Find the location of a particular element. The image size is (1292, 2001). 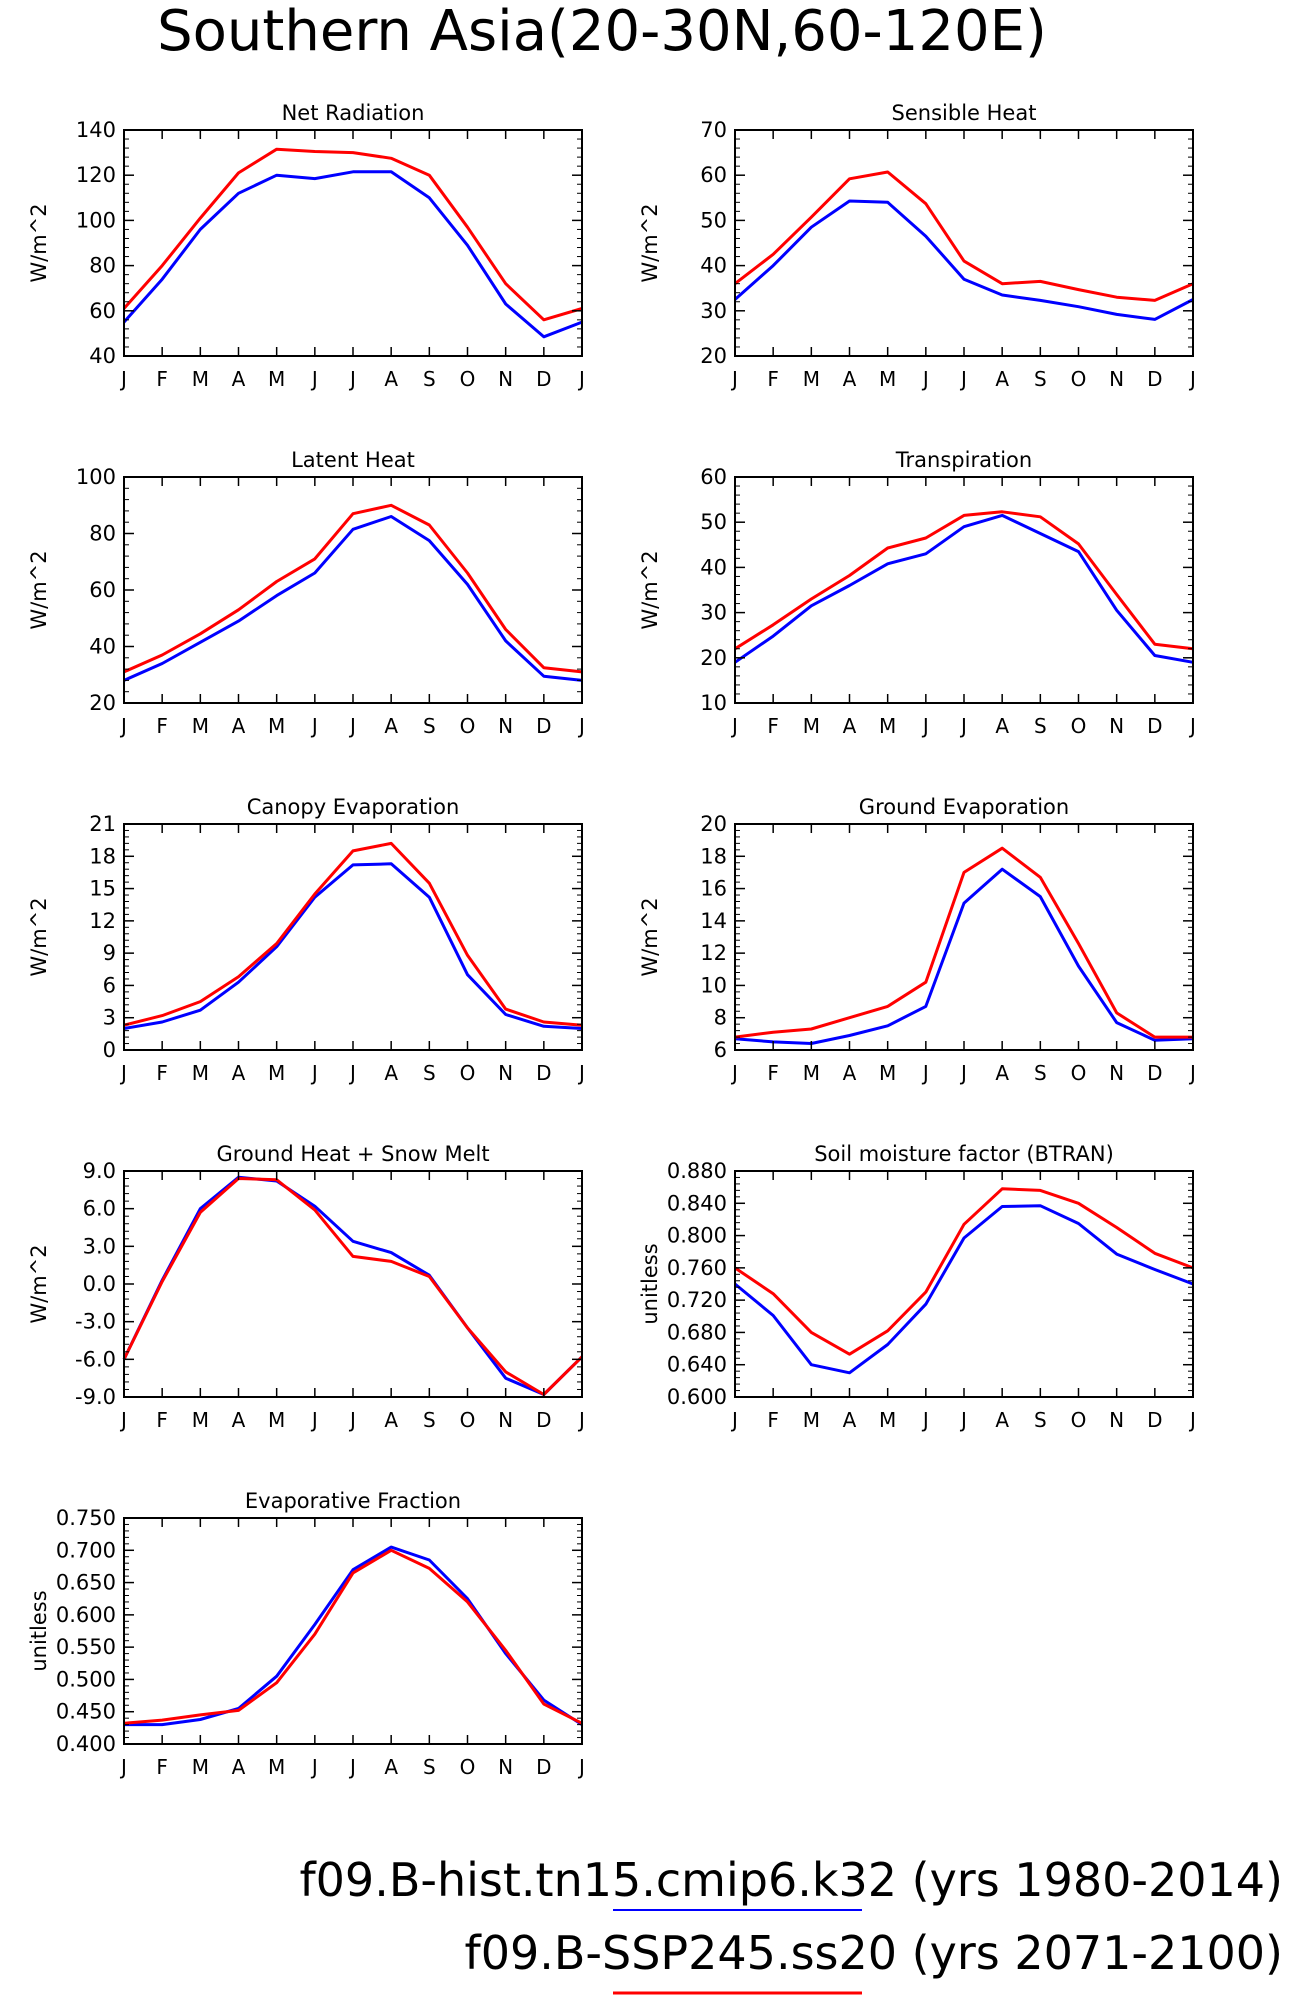

y-tick-label: -6.0 is located at coordinates (95, 1359).